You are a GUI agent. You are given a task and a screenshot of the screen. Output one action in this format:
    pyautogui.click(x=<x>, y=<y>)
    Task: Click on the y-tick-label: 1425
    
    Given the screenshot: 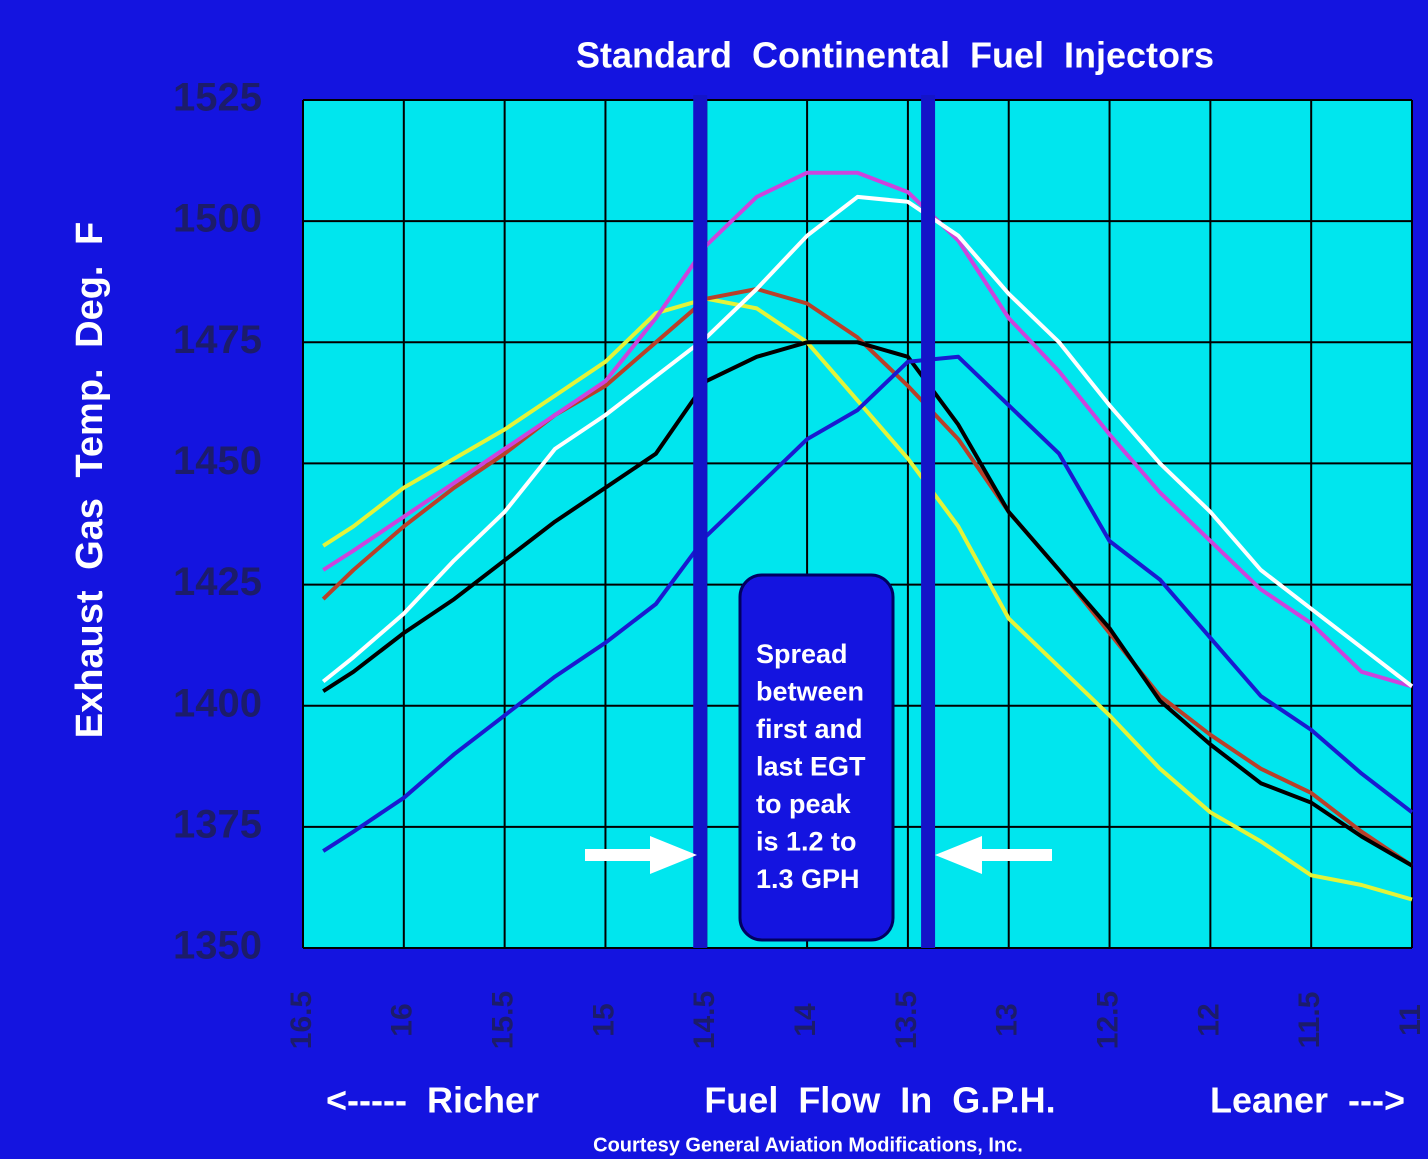 What is the action you would take?
    pyautogui.click(x=217, y=582)
    